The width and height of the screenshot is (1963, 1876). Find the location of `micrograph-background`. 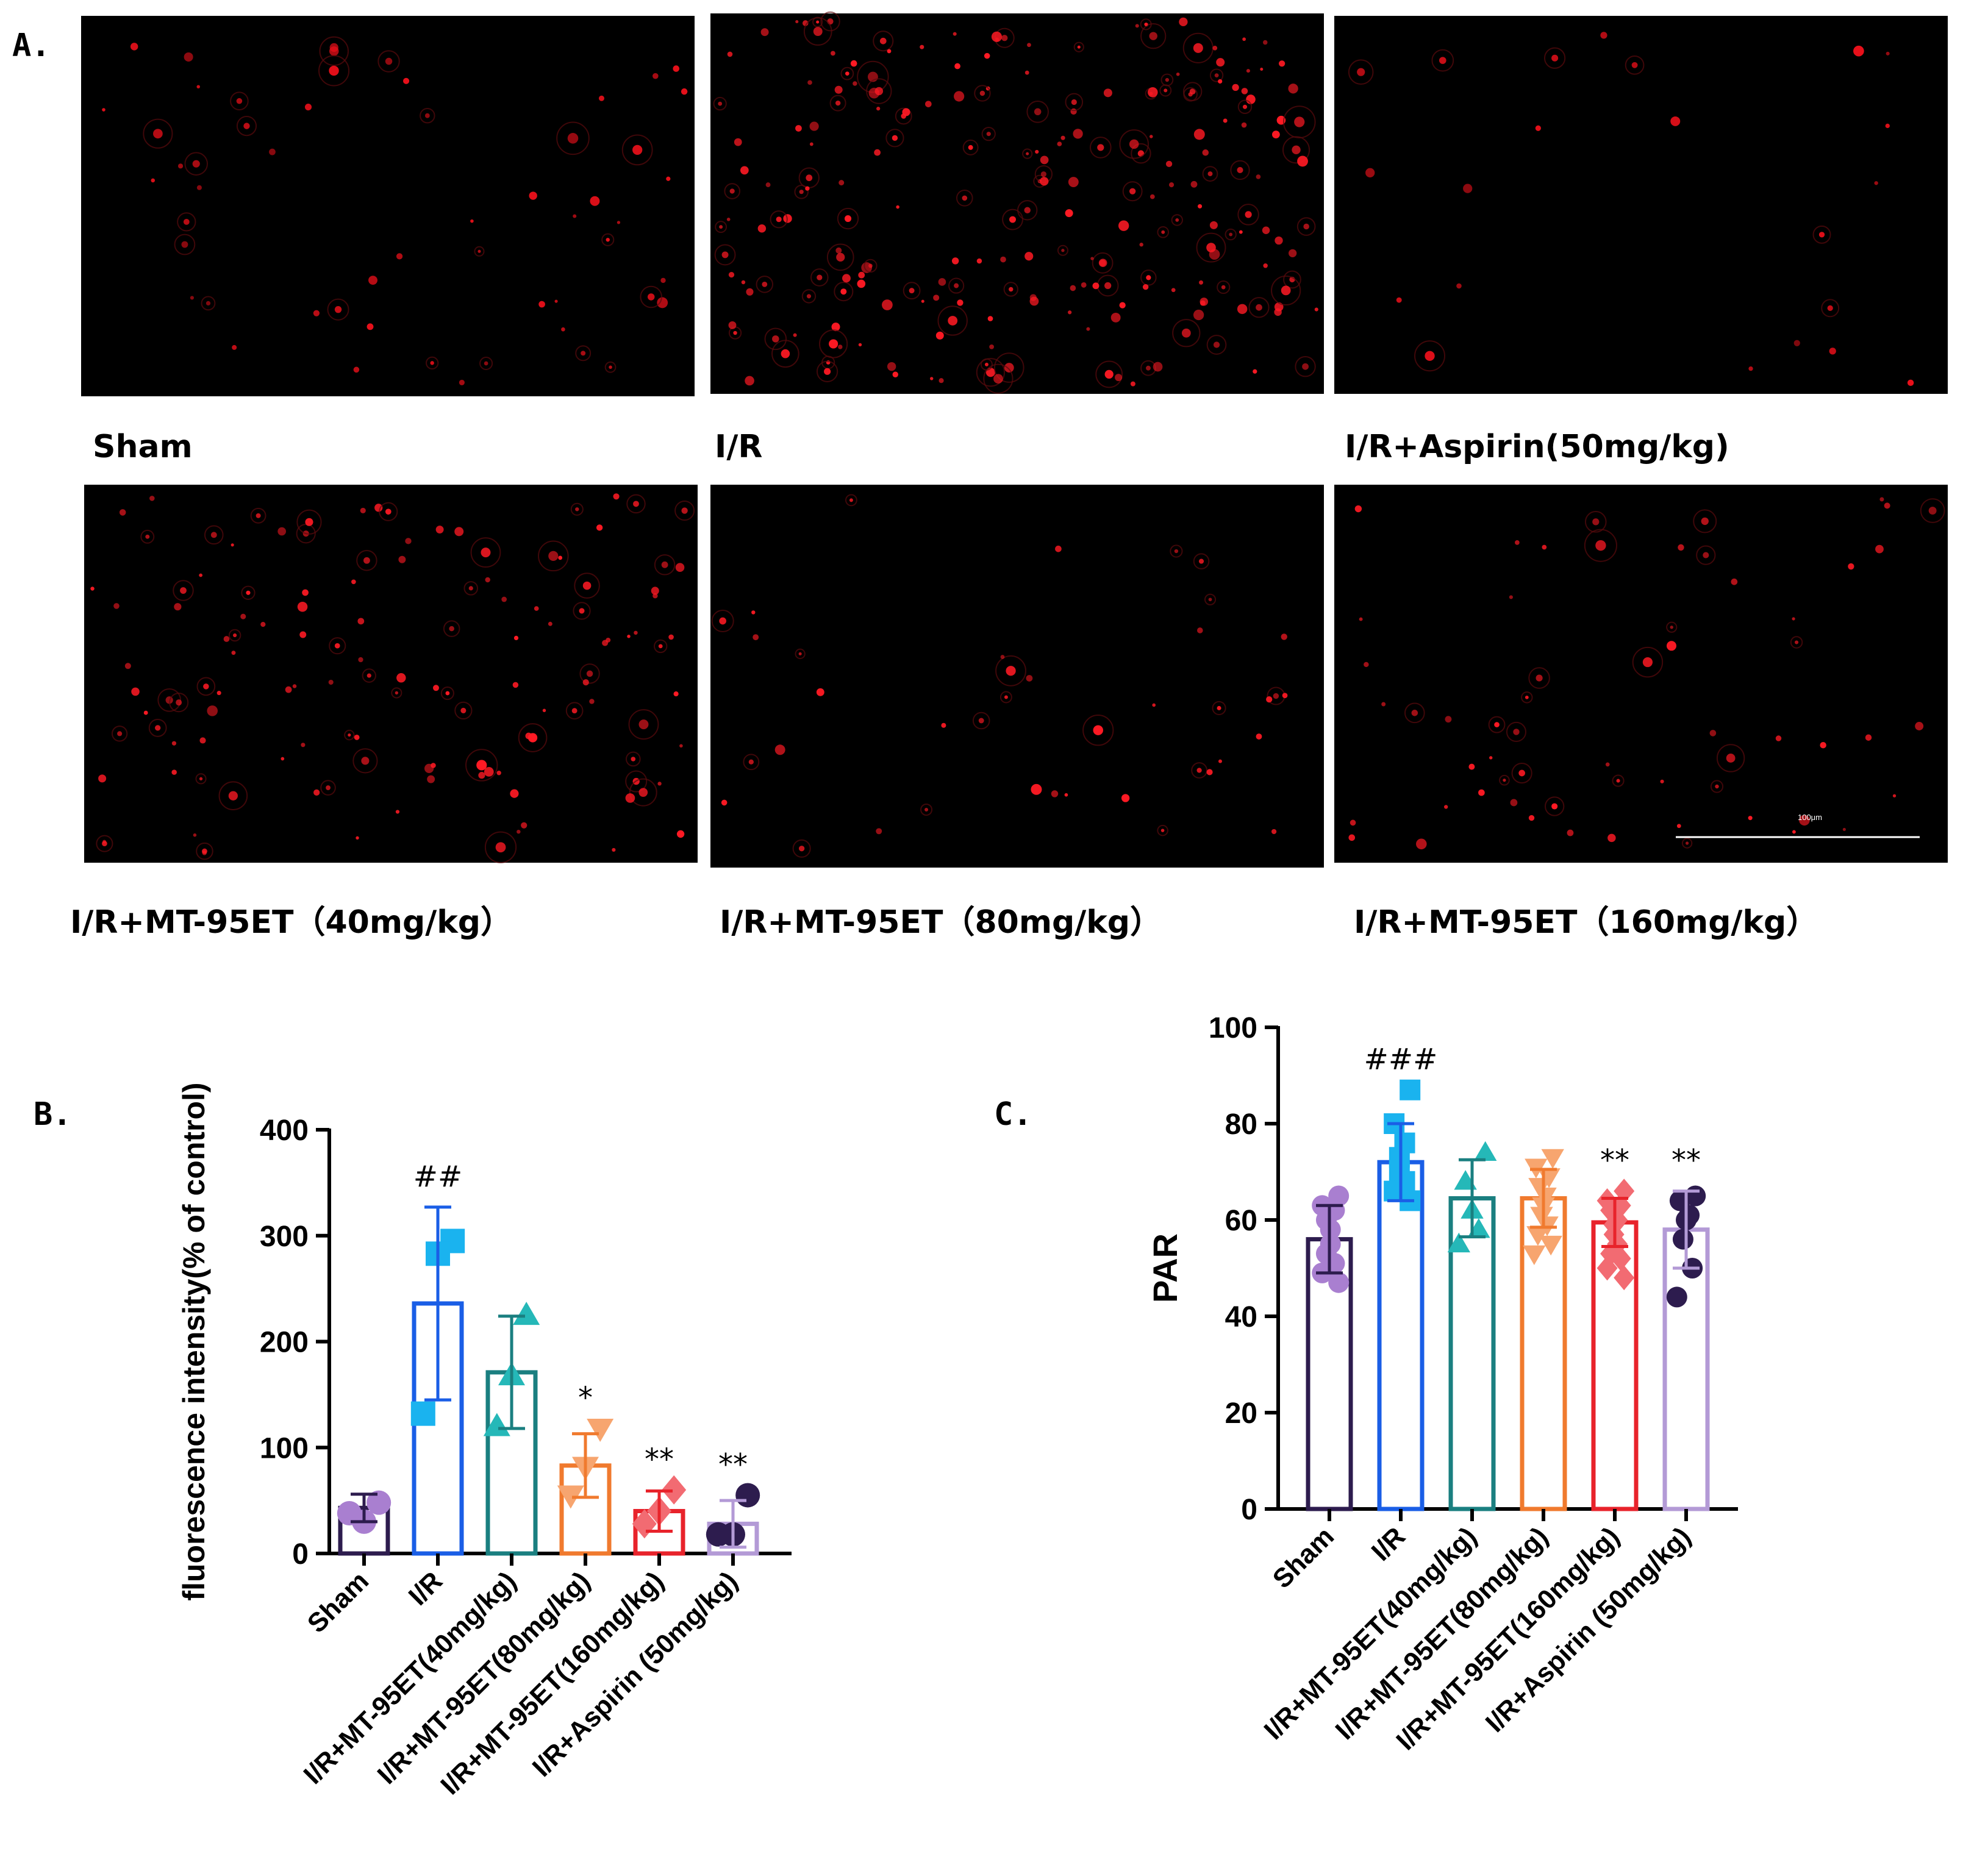

micrograph-background is located at coordinates (1017, 203).